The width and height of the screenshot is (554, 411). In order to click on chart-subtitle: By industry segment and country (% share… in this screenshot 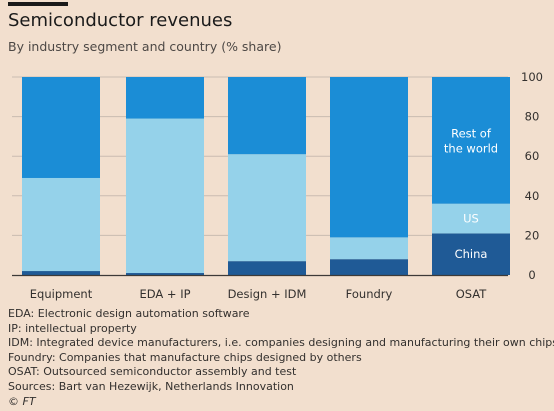, I will do `click(145, 46)`.